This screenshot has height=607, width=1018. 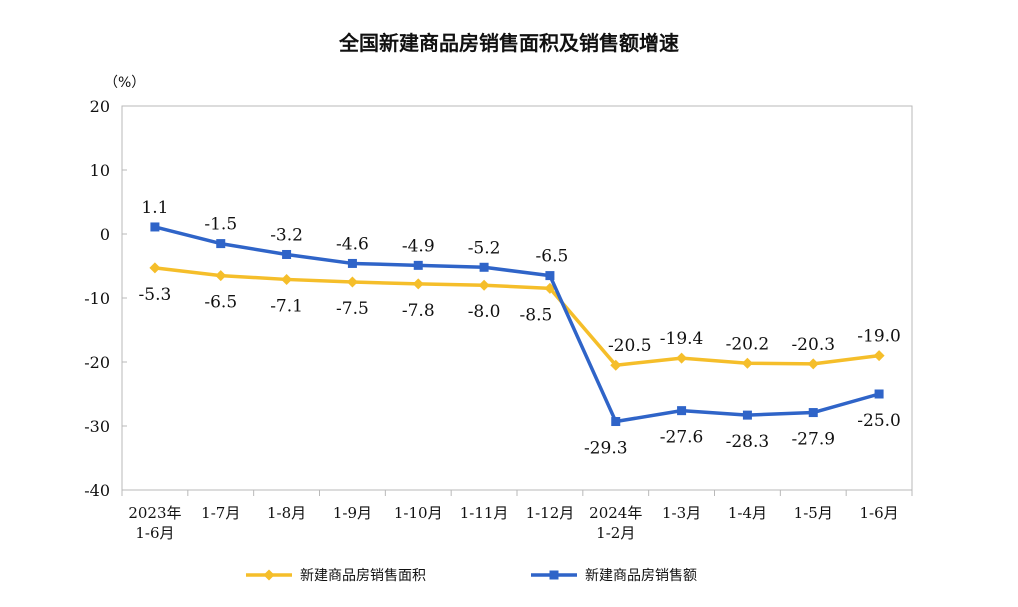 What do you see at coordinates (97, 490) in the screenshot?
I see `y-tick-label: -40` at bounding box center [97, 490].